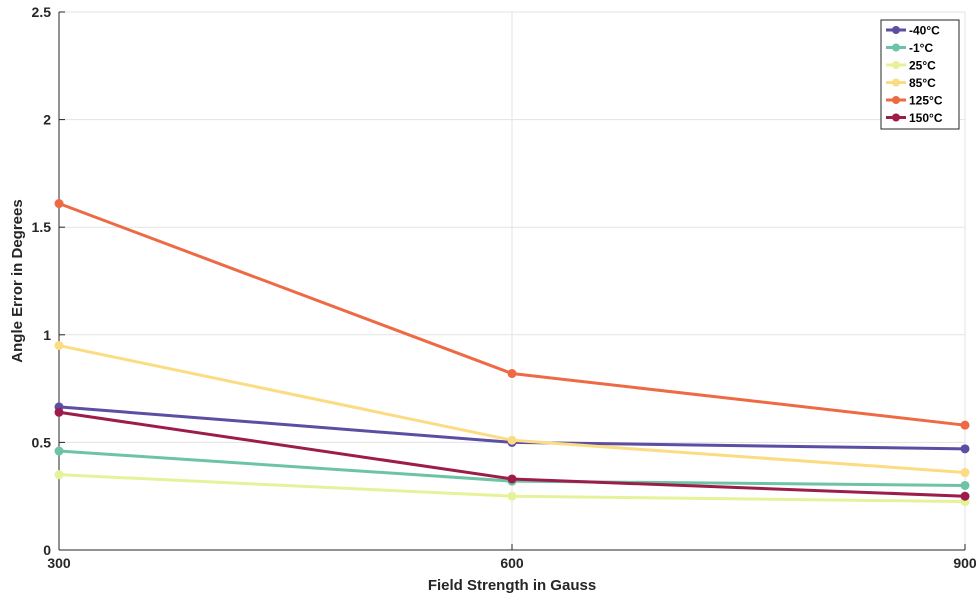 The width and height of the screenshot is (979, 597). I want to click on legend-item: 150°C, so click(914, 118).